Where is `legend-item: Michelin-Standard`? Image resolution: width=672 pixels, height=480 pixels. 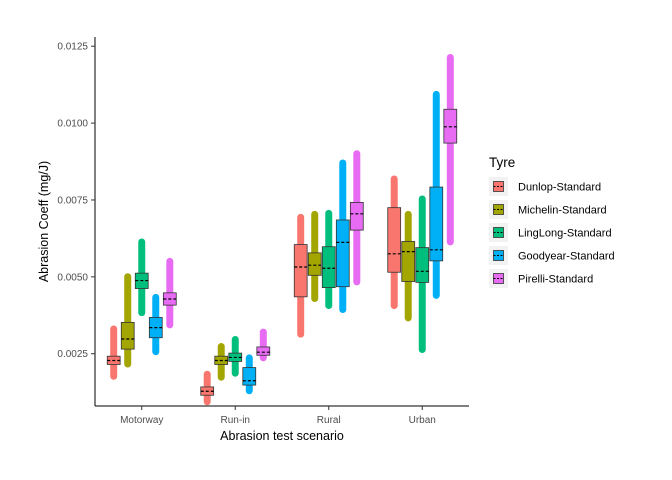 legend-item: Michelin-Standard is located at coordinates (548, 209).